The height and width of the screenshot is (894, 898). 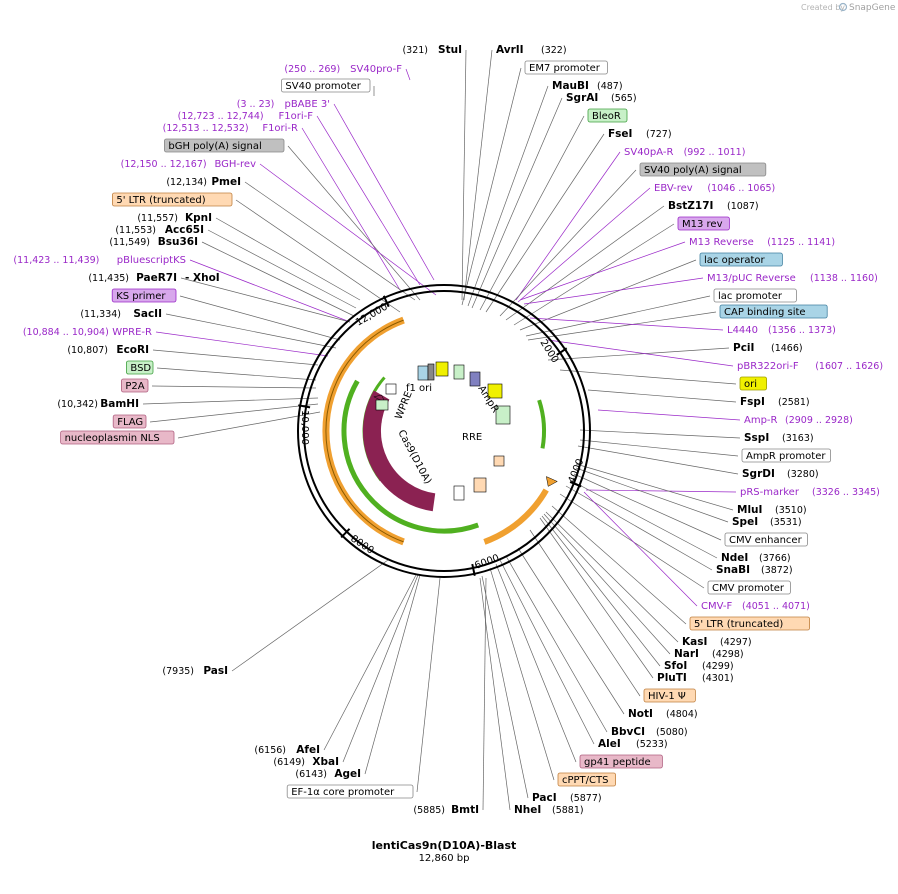 I want to click on primer-position: (992 .. 1011), so click(x=715, y=152).